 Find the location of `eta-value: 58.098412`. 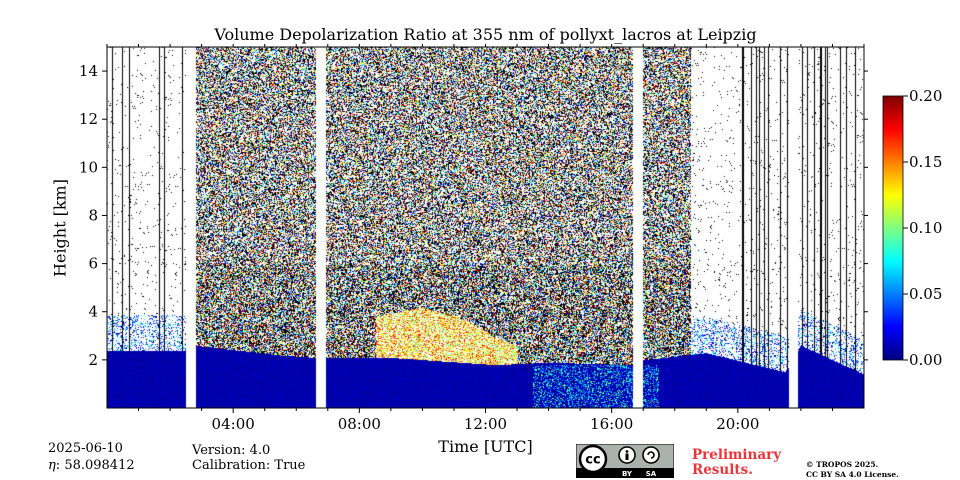

eta-value: 58.098412 is located at coordinates (99, 465).